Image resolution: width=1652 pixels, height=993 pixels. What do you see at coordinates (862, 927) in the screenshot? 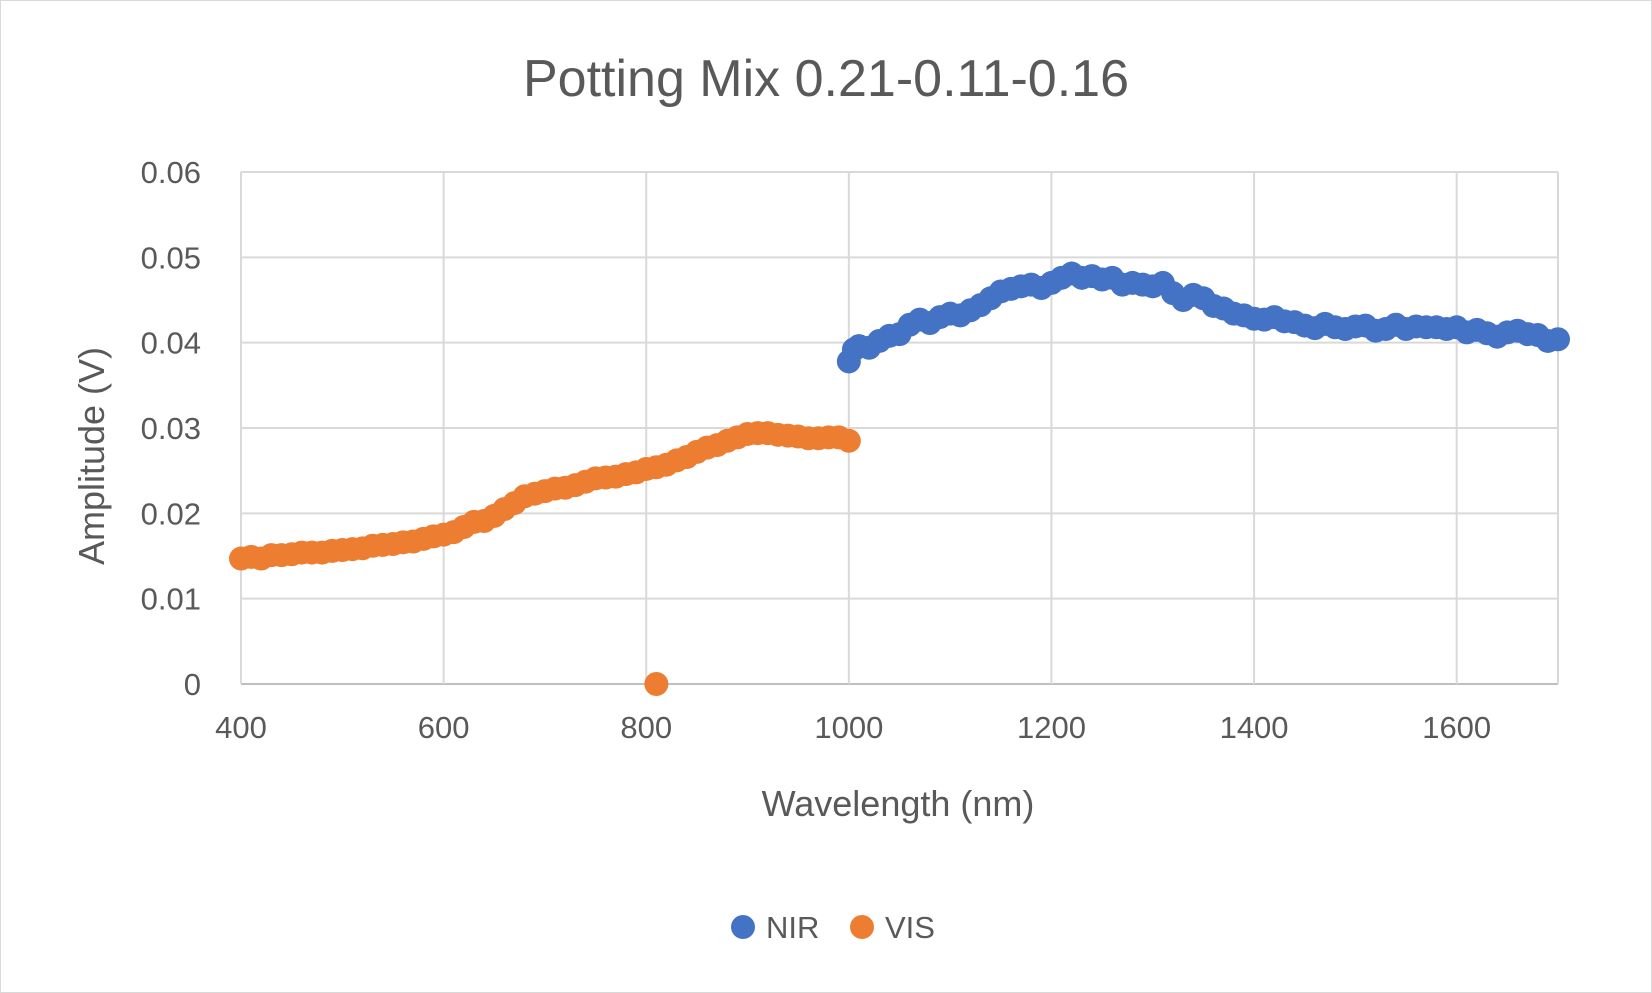
I see `legend-marker-vis` at bounding box center [862, 927].